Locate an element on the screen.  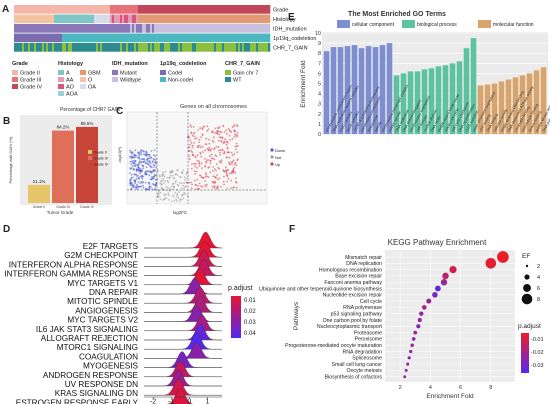
x-tick-label: 6 is located at coordinates (460, 388).